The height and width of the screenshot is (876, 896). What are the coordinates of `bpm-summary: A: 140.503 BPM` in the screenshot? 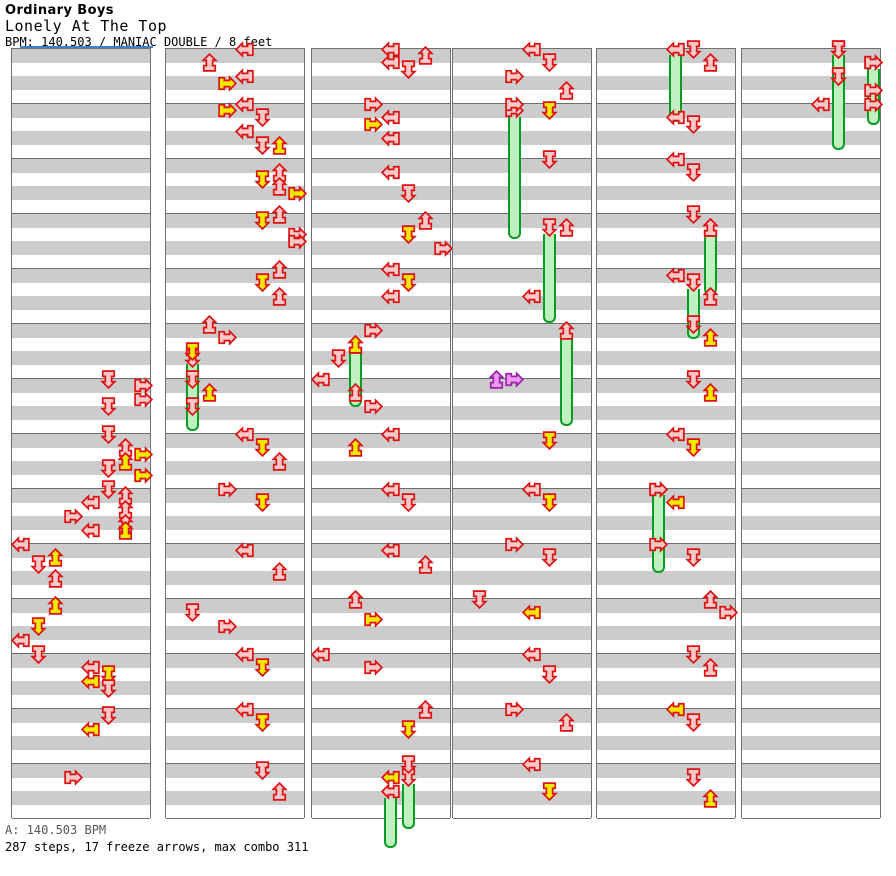 It's located at (56, 830).